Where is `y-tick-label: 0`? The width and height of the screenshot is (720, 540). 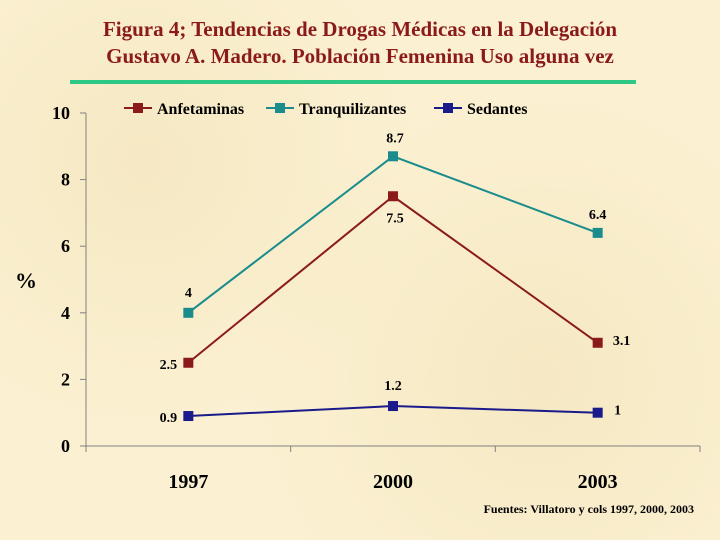
y-tick-label: 0 is located at coordinates (65, 446).